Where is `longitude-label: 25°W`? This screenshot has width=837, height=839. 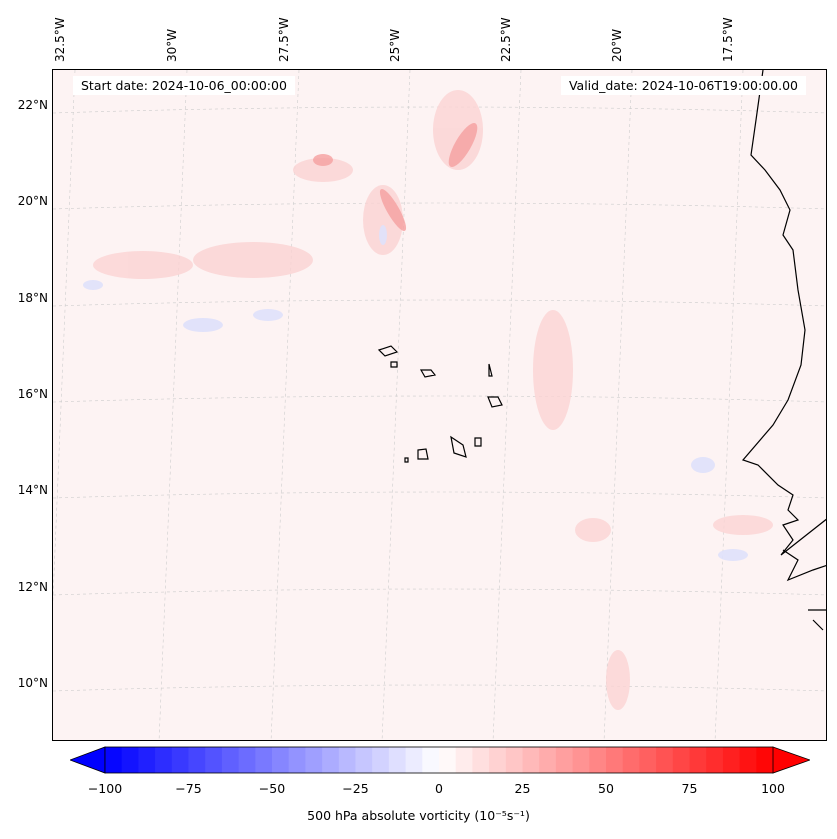 longitude-label: 25°W is located at coordinates (395, 45).